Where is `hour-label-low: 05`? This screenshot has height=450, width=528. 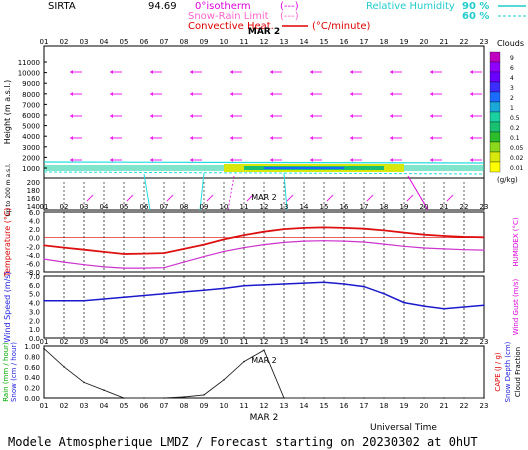 hour-label-low: 05 is located at coordinates (124, 207).